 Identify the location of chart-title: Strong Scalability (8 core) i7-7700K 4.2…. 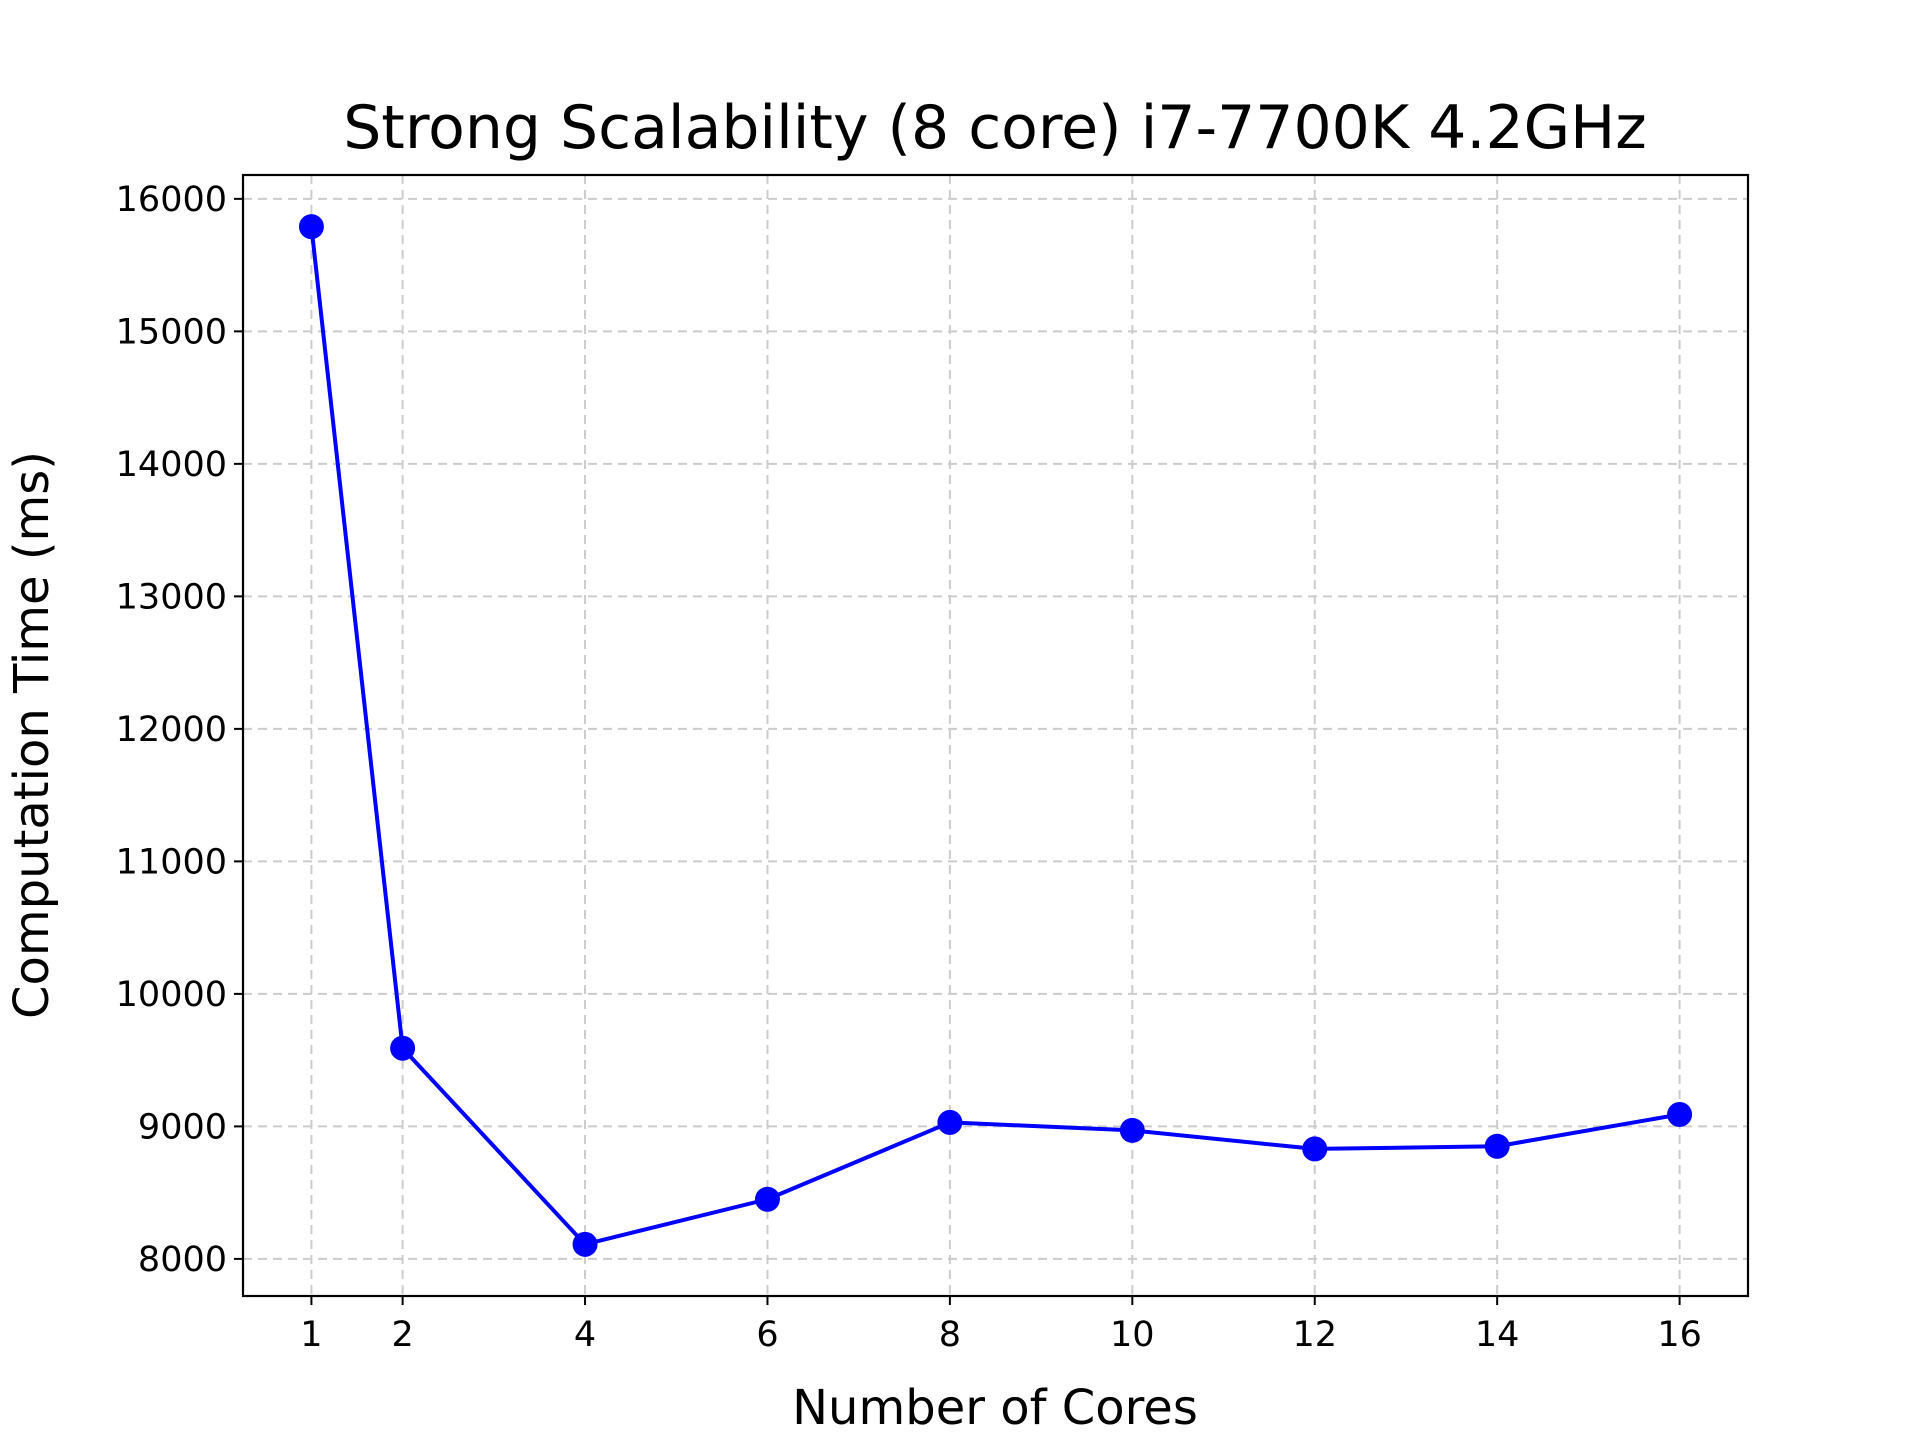
(995, 128).